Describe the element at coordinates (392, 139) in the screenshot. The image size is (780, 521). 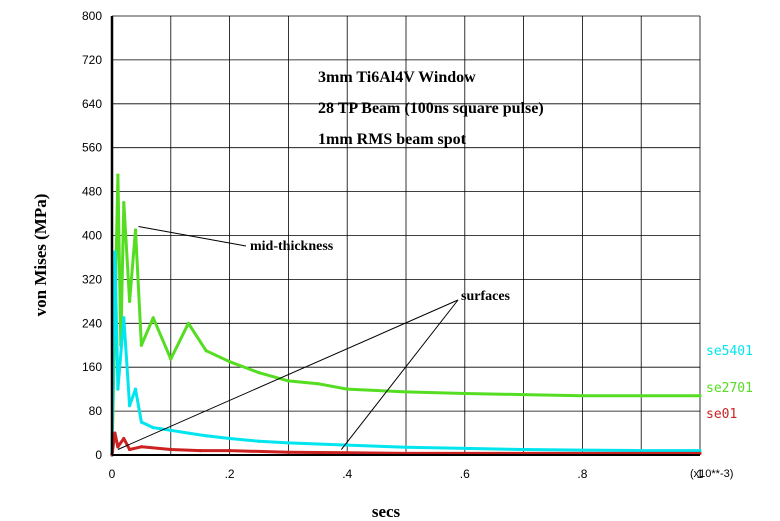
I see `annotation-line-3: 1mm RMS beam spot` at that location.